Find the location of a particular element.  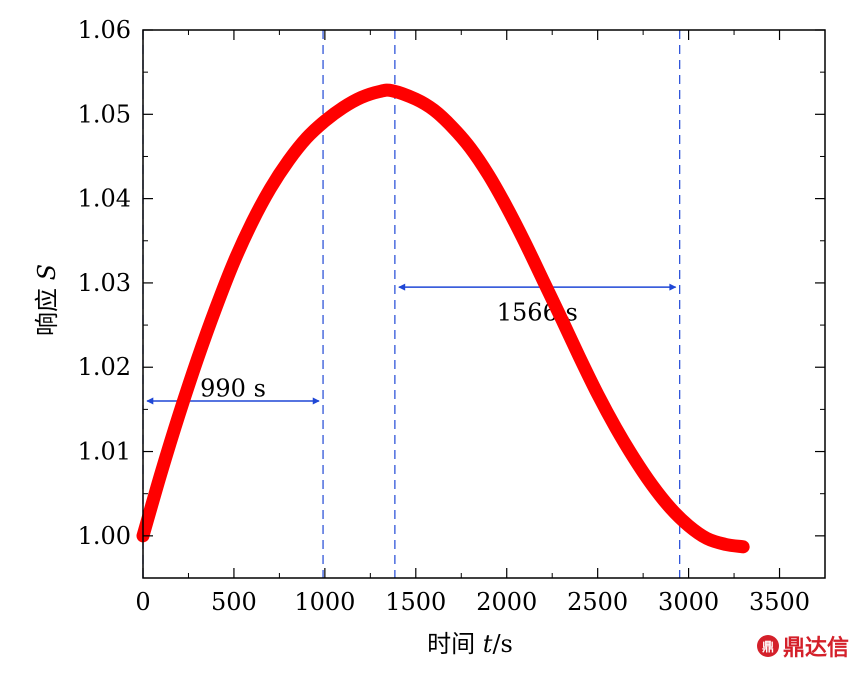

interval-label: 990 s is located at coordinates (233, 388).